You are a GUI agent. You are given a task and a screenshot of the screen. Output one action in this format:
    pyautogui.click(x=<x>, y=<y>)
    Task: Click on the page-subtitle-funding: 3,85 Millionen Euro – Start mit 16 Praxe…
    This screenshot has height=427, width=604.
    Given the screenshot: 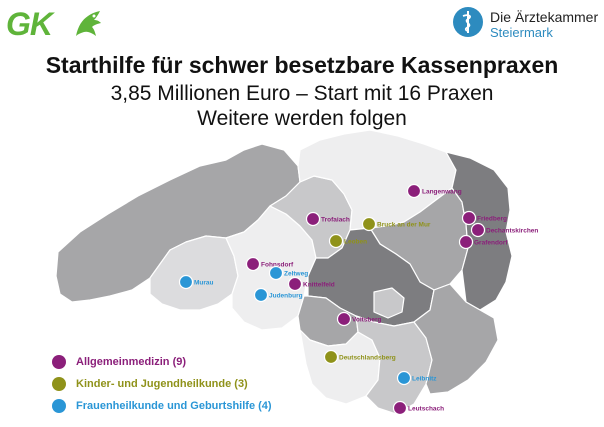 What is the action you would take?
    pyautogui.click(x=302, y=93)
    